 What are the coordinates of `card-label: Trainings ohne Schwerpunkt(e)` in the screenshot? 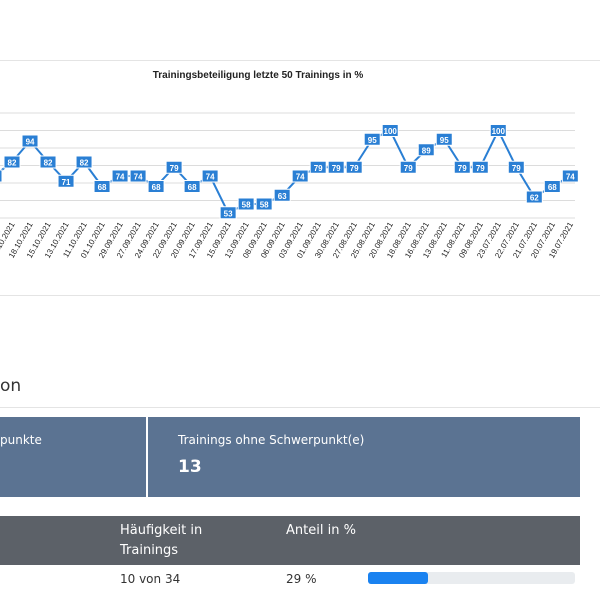 It's located at (271, 440).